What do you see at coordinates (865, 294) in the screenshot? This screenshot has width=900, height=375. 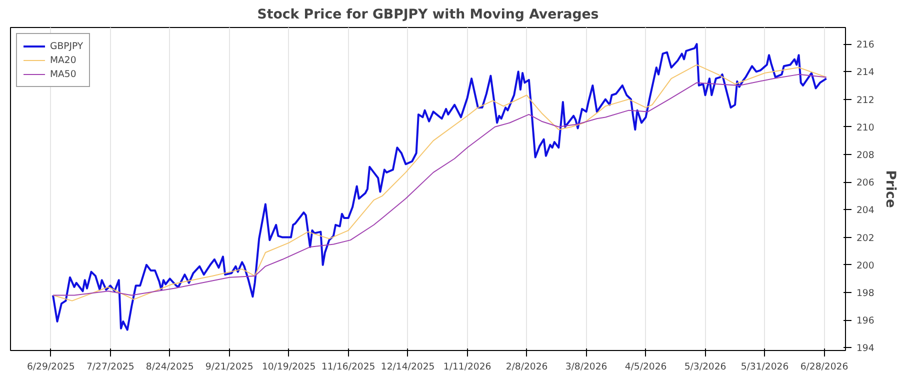 I see `y-tick-label: 198` at bounding box center [865, 294].